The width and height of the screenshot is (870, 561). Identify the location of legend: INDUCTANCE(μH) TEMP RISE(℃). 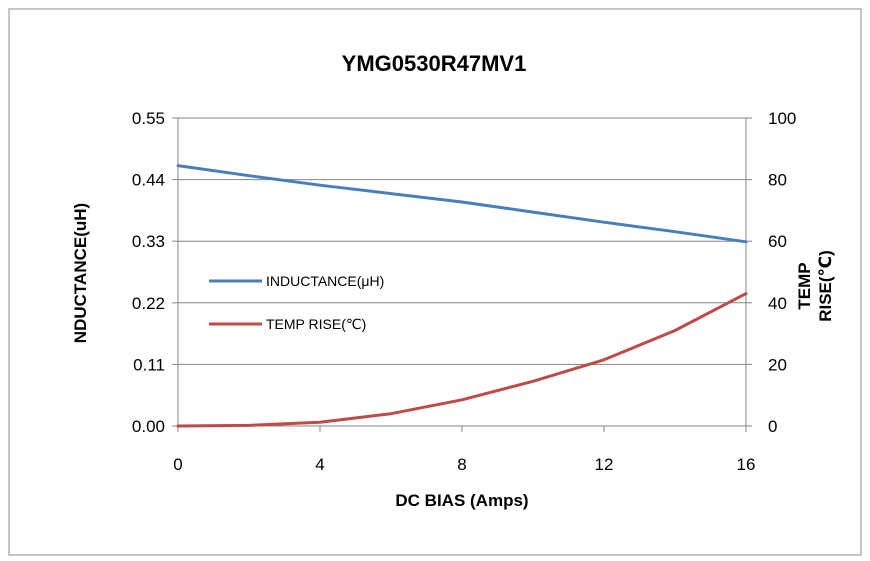
(296, 302).